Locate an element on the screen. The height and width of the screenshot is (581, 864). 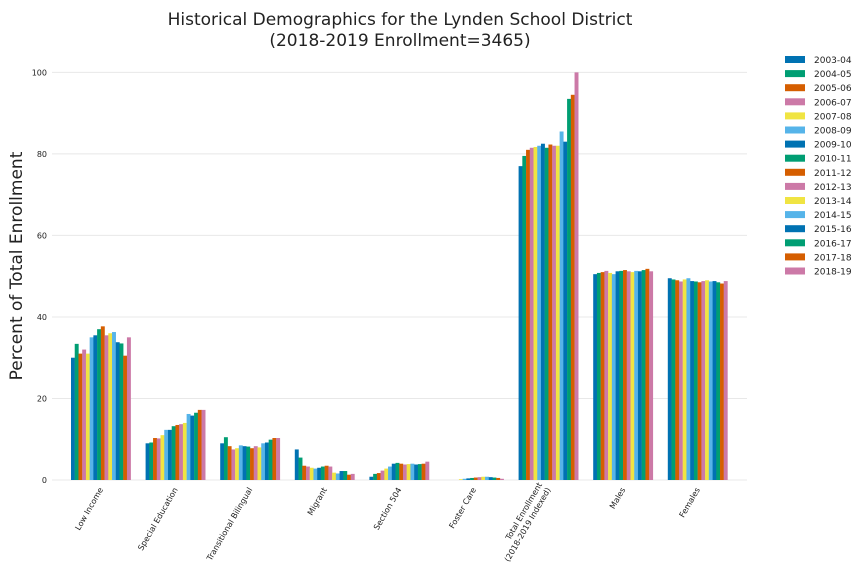
x-tick-label: Low Income is located at coordinates (89, 509).